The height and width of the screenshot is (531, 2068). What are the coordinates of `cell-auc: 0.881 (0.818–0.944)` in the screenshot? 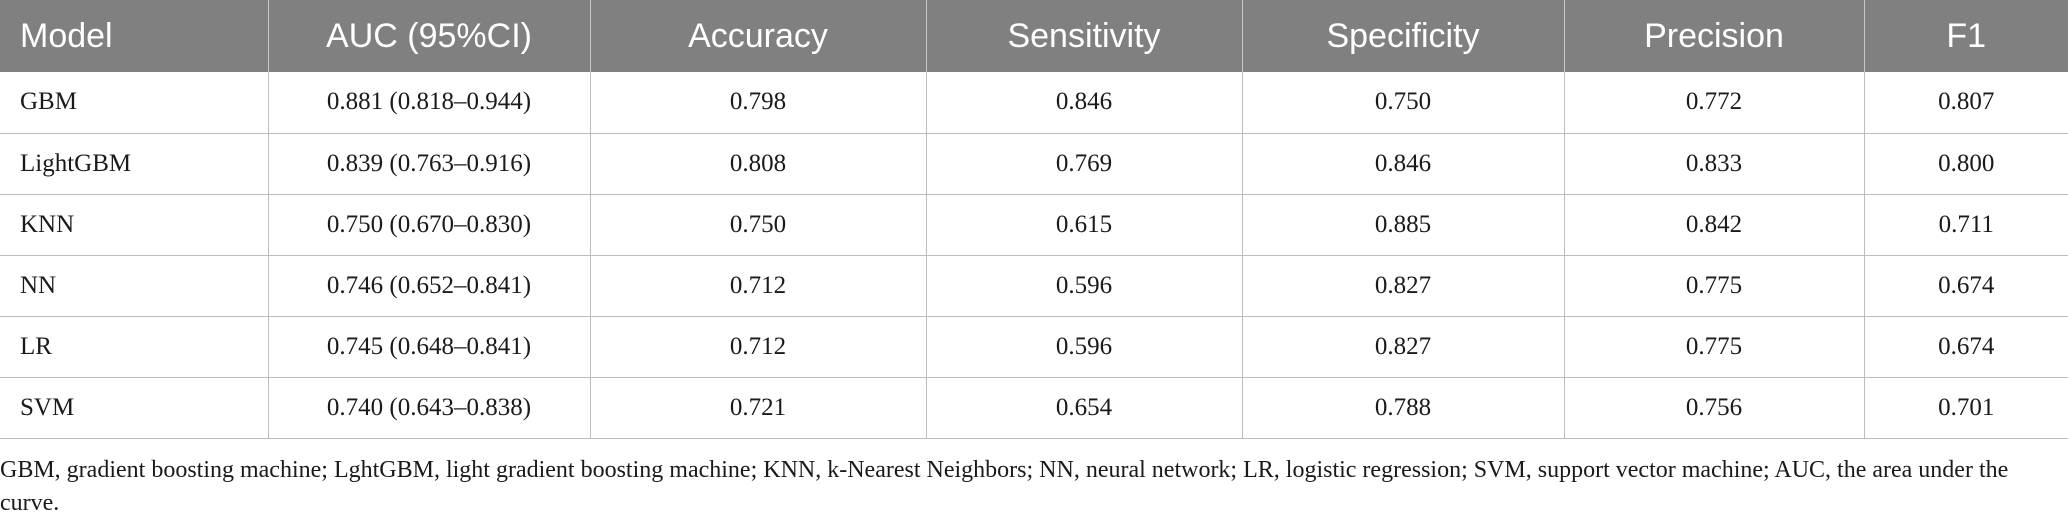 It's located at (429, 103).